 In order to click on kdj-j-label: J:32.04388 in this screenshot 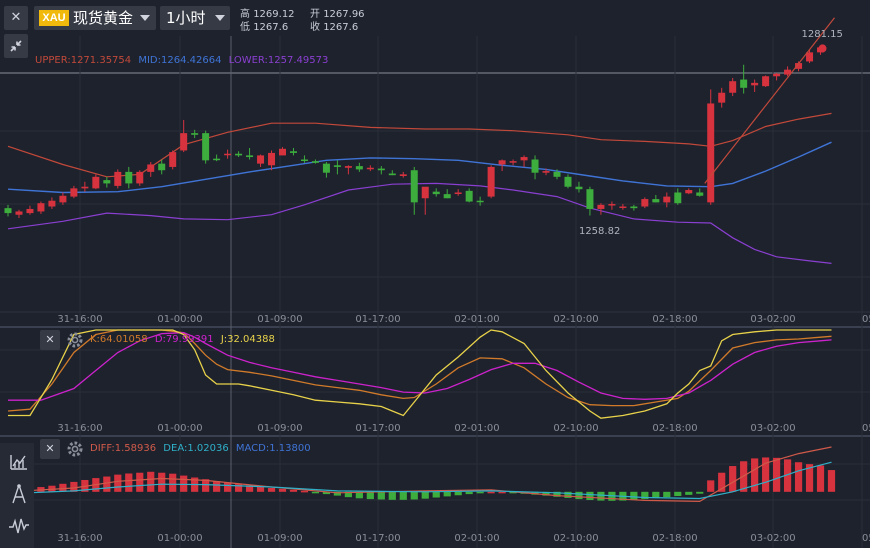, I will do `click(247, 339)`.